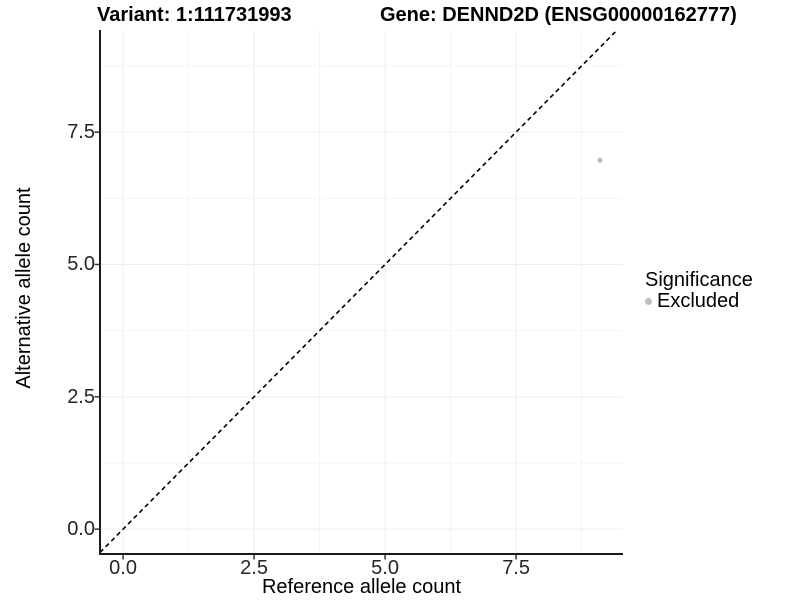 Image resolution: width=800 pixels, height=600 pixels. I want to click on legend-entries: Excluded, so click(699, 301).